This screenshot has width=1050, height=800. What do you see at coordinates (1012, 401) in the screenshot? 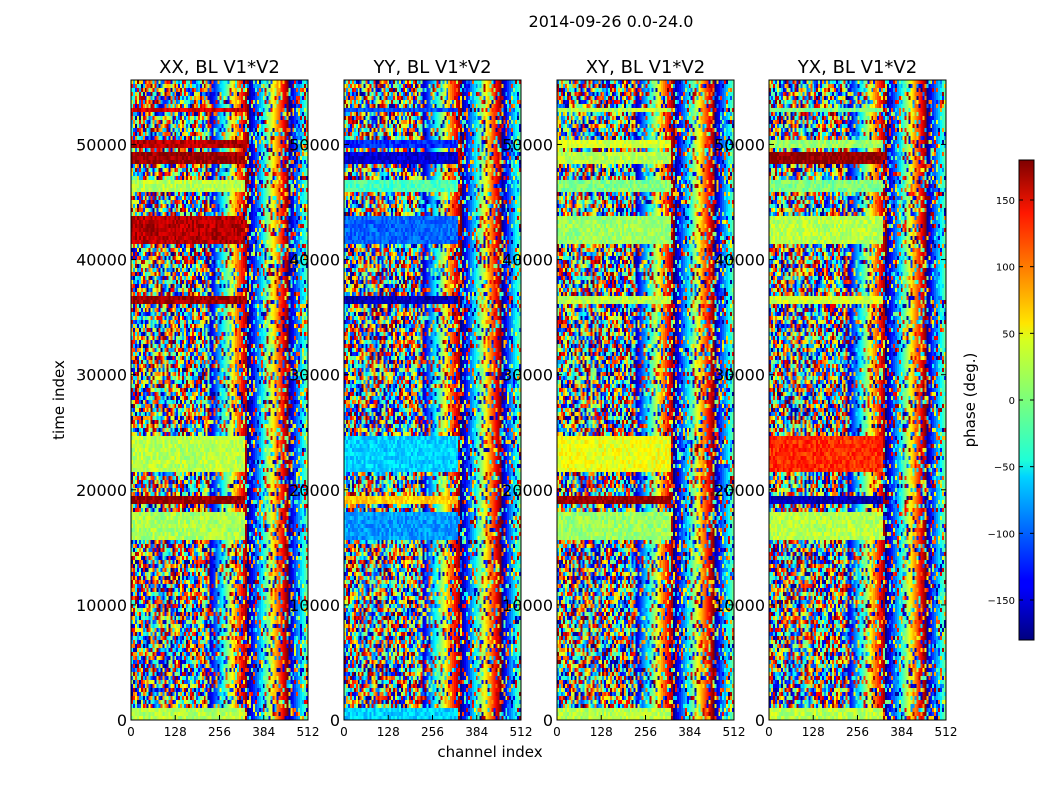
I see `colorbar-tick-label: 0` at bounding box center [1012, 401].